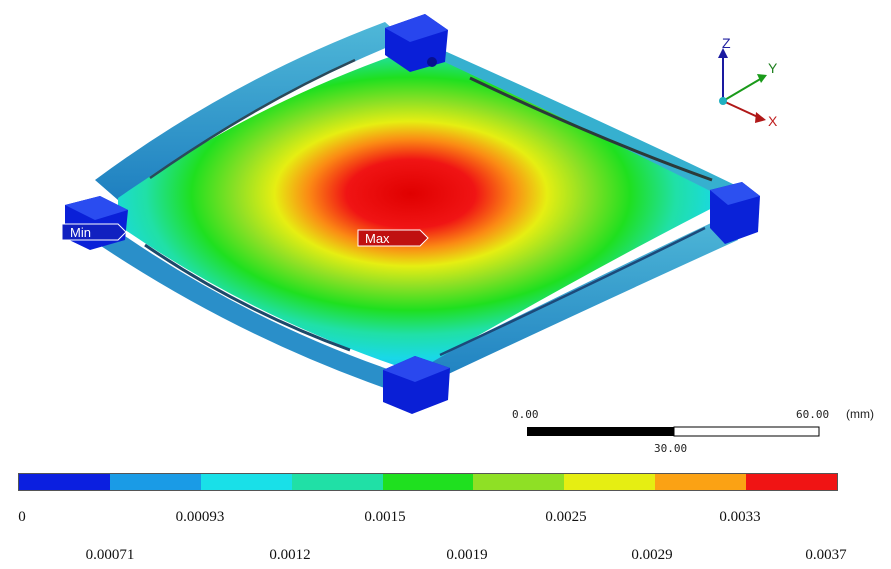  I want to click on corner-block-top, so click(416, 43).